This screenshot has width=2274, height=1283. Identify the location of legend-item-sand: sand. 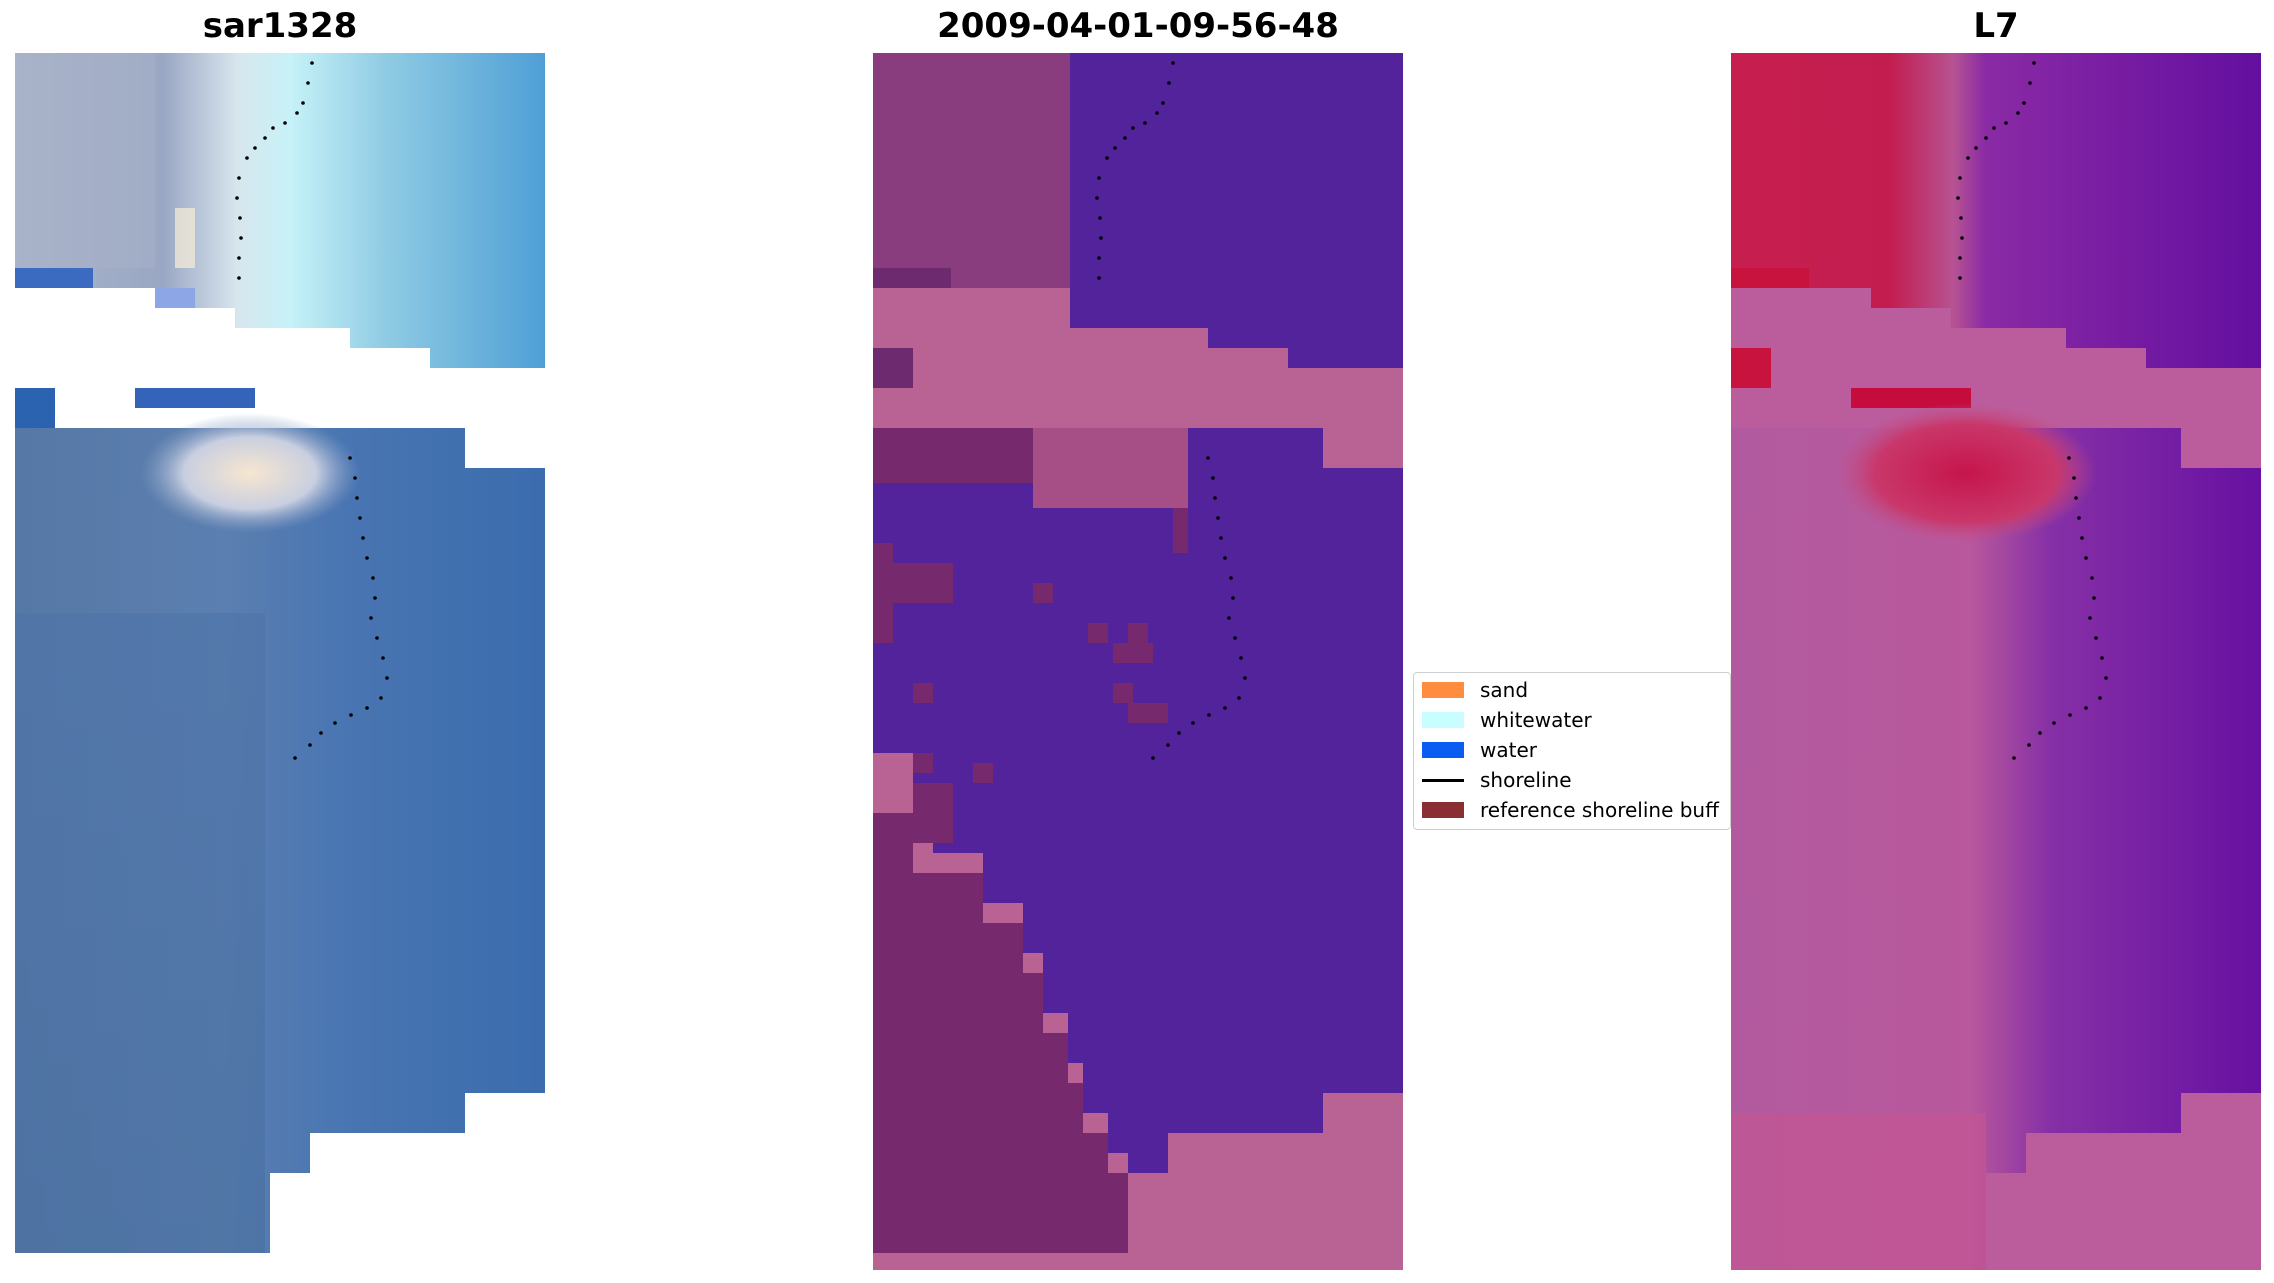
(1475, 690).